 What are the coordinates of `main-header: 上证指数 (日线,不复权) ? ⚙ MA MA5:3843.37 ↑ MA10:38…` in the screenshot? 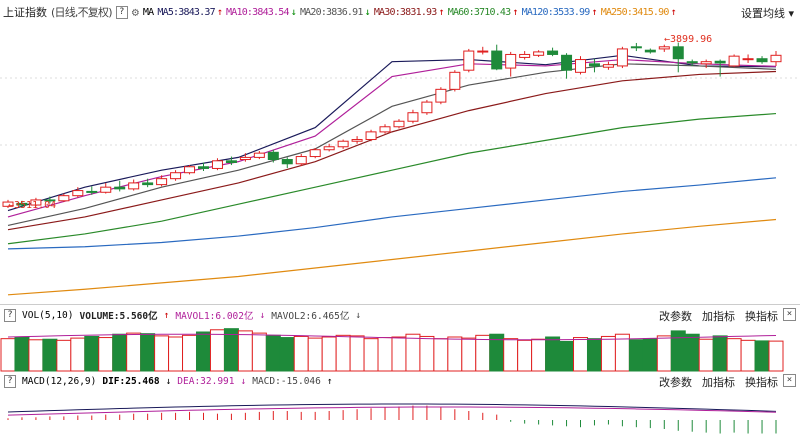 It's located at (340, 12).